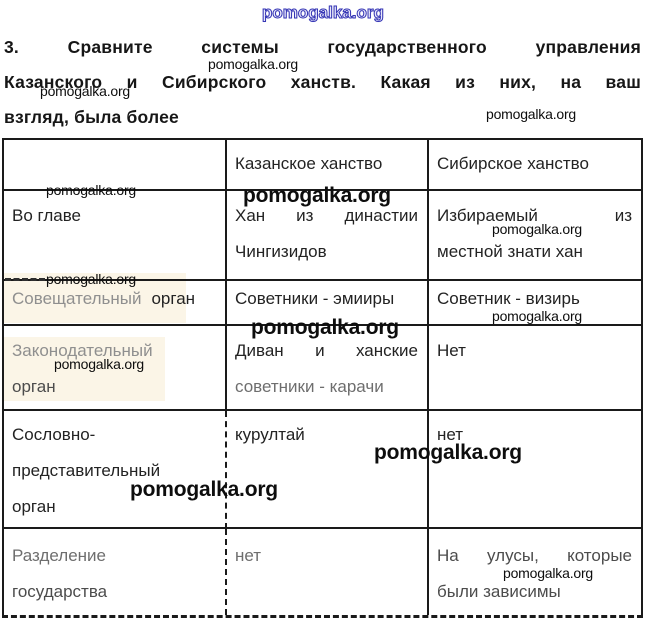  What do you see at coordinates (115, 165) in the screenshot?
I see `cell-header-empty` at bounding box center [115, 165].